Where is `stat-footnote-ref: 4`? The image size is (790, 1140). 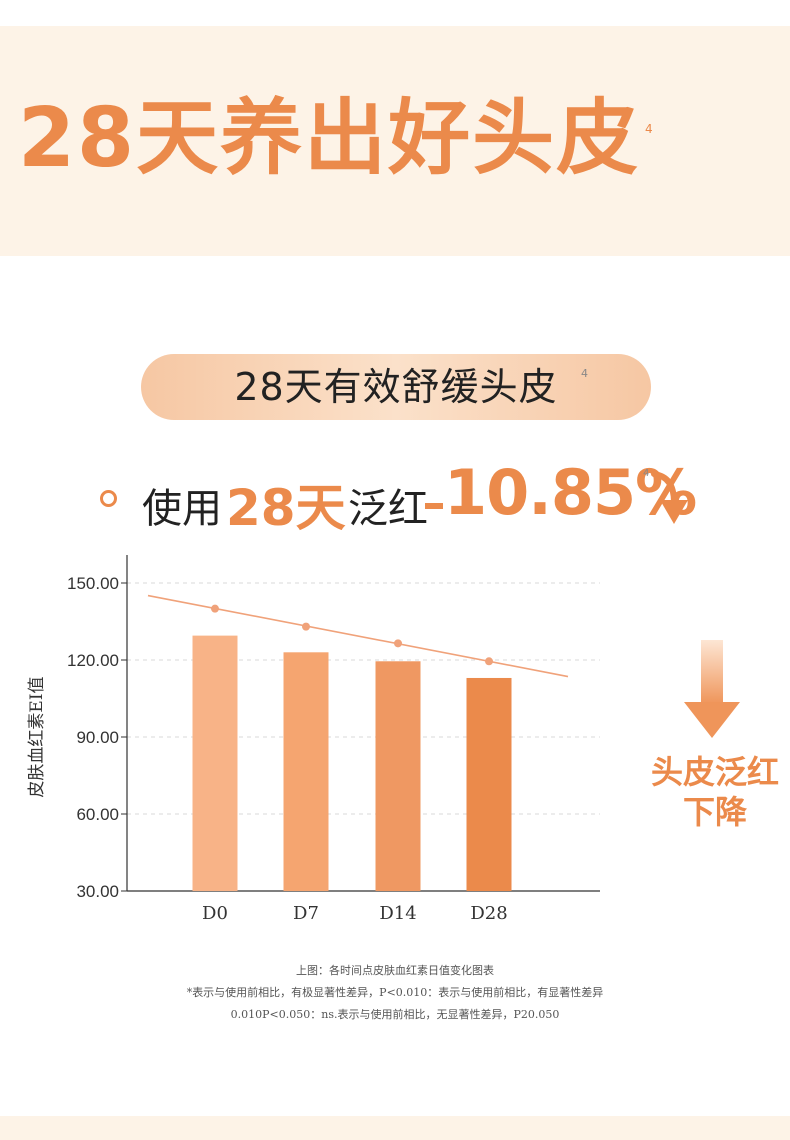
stat-footnote-ref: 4 is located at coordinates (646, 473).